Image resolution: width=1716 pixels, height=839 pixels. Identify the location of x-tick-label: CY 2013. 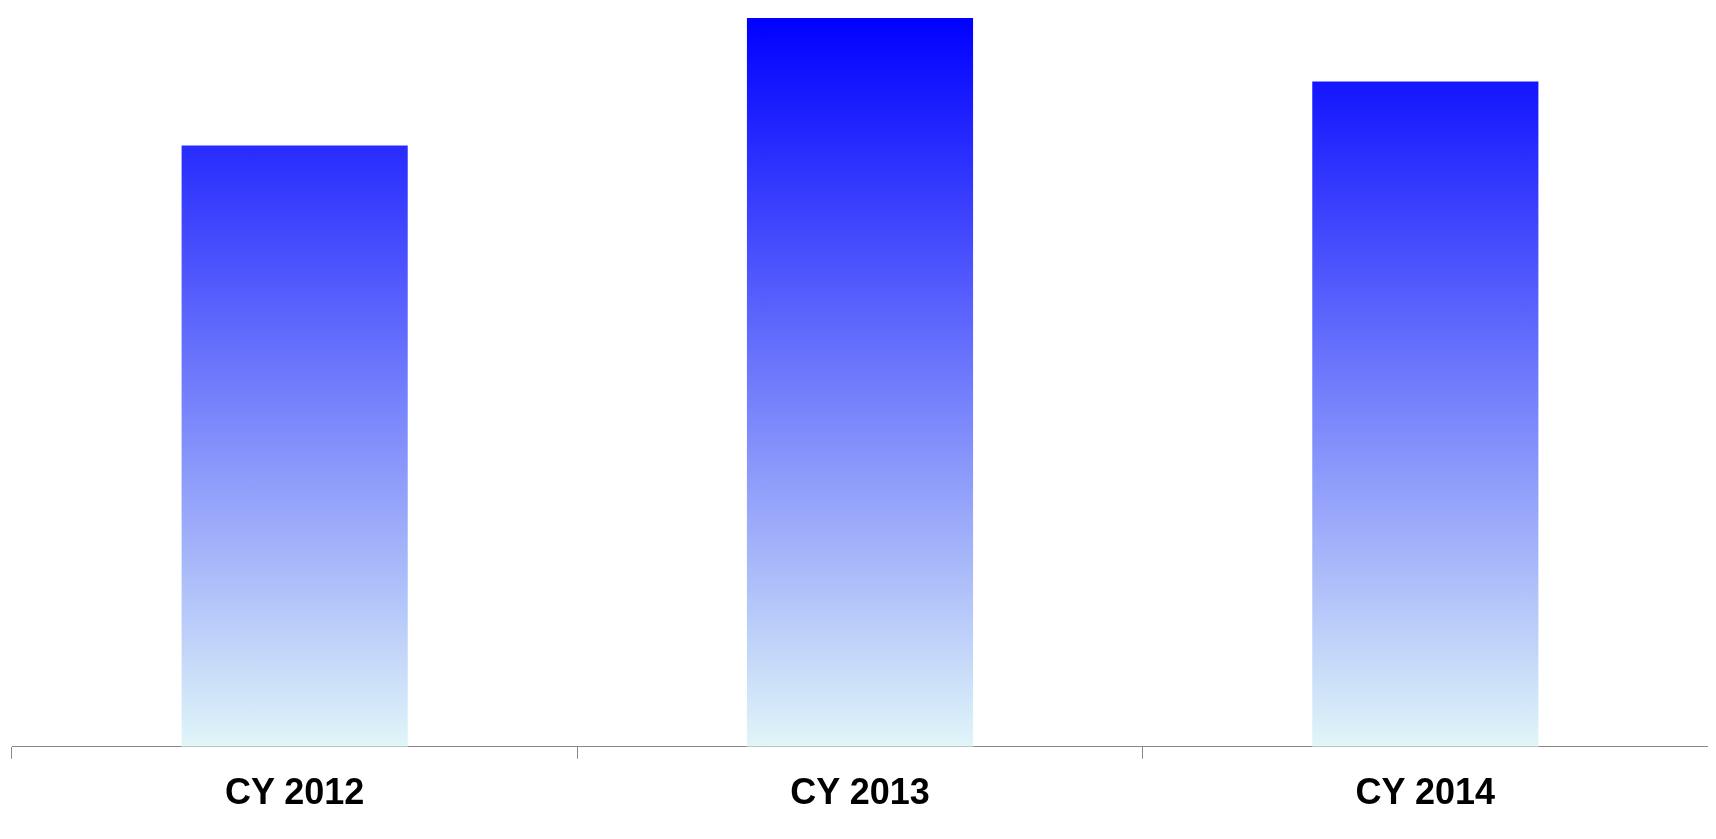
(860, 792).